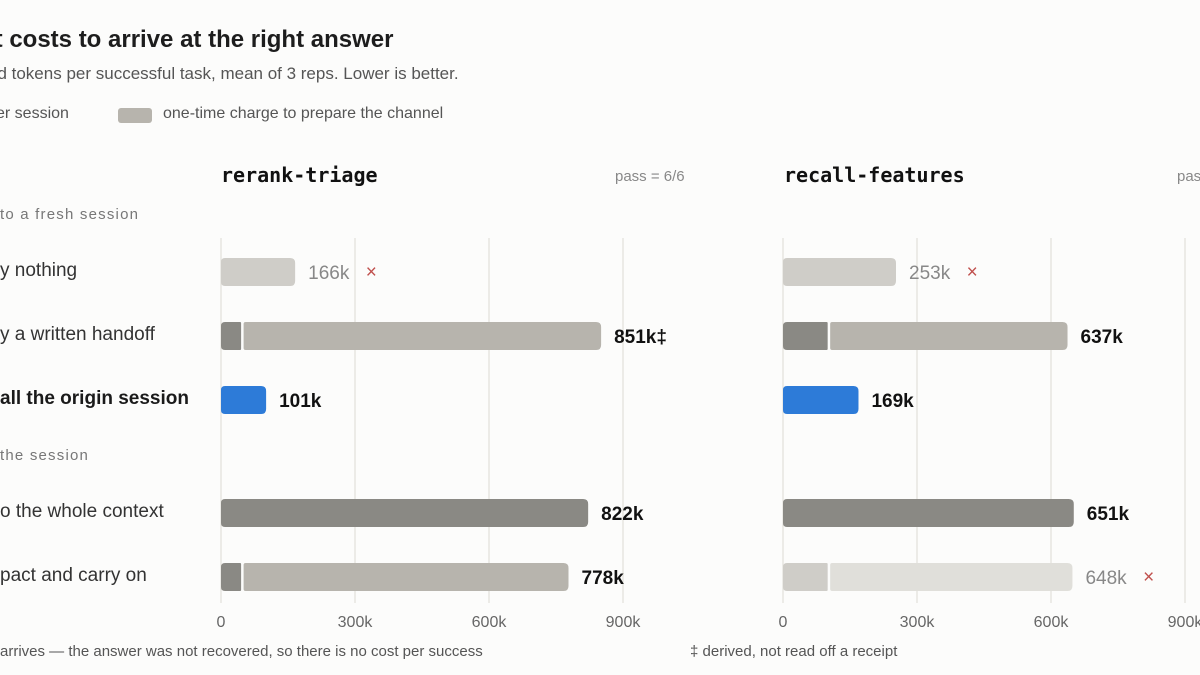  I want to click on bar-value-label: 822k, so click(622, 514).